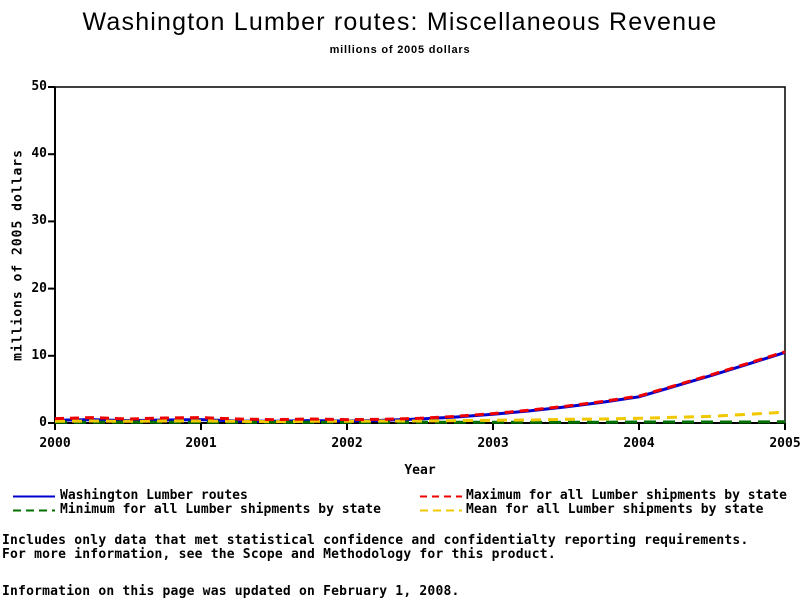 The height and width of the screenshot is (600, 800). What do you see at coordinates (43, 422) in the screenshot?
I see `y-tick-label: 0` at bounding box center [43, 422].